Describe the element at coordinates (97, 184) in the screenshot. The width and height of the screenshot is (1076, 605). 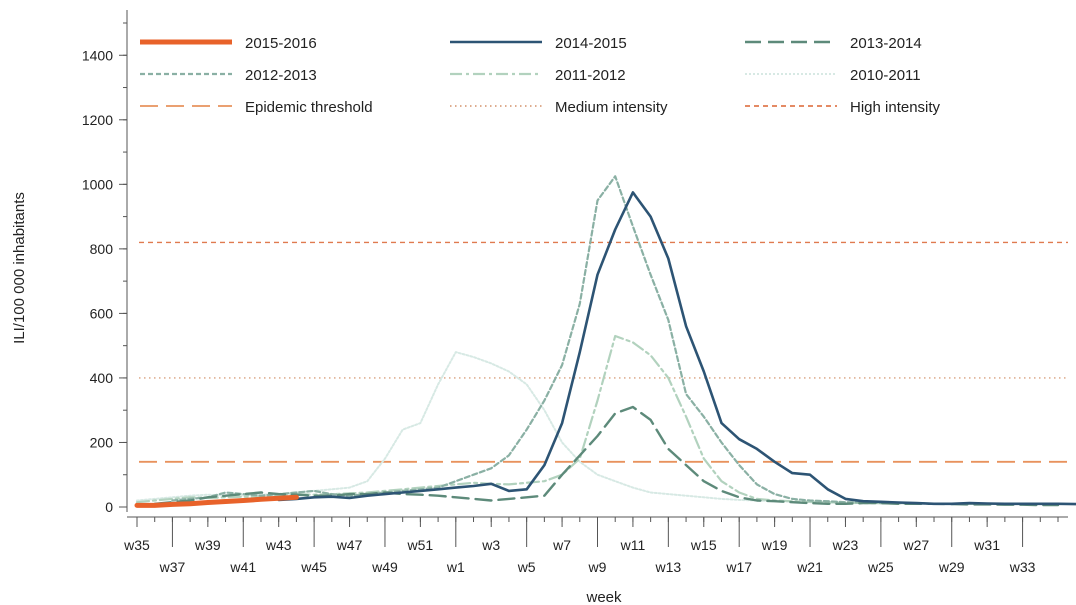
I see `y-tick-label: 1000` at that location.